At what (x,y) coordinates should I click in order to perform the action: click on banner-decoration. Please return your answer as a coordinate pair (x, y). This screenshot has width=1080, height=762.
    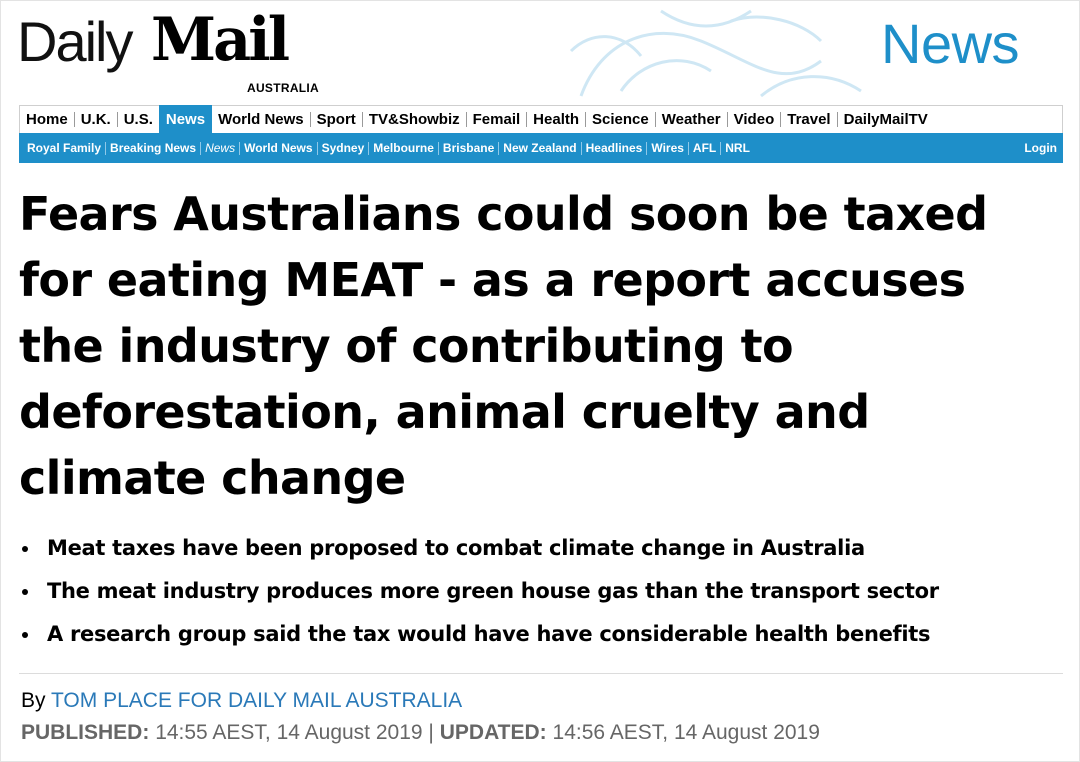
    Looking at the image, I should click on (715, 53).